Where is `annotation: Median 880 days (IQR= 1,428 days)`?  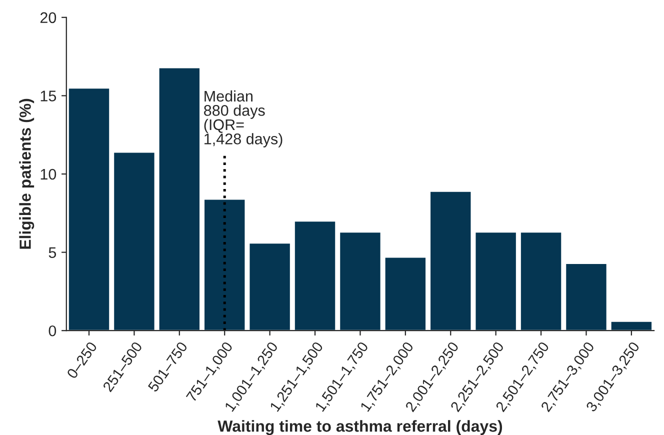 annotation: Median 880 days (IQR= 1,428 days) is located at coordinates (243, 119).